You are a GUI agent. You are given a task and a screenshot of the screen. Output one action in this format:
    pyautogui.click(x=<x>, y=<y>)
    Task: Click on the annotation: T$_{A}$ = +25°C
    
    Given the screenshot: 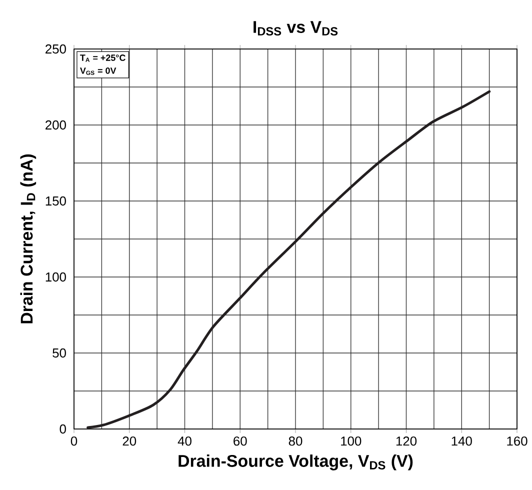 What is the action you would take?
    pyautogui.click(x=103, y=58)
    